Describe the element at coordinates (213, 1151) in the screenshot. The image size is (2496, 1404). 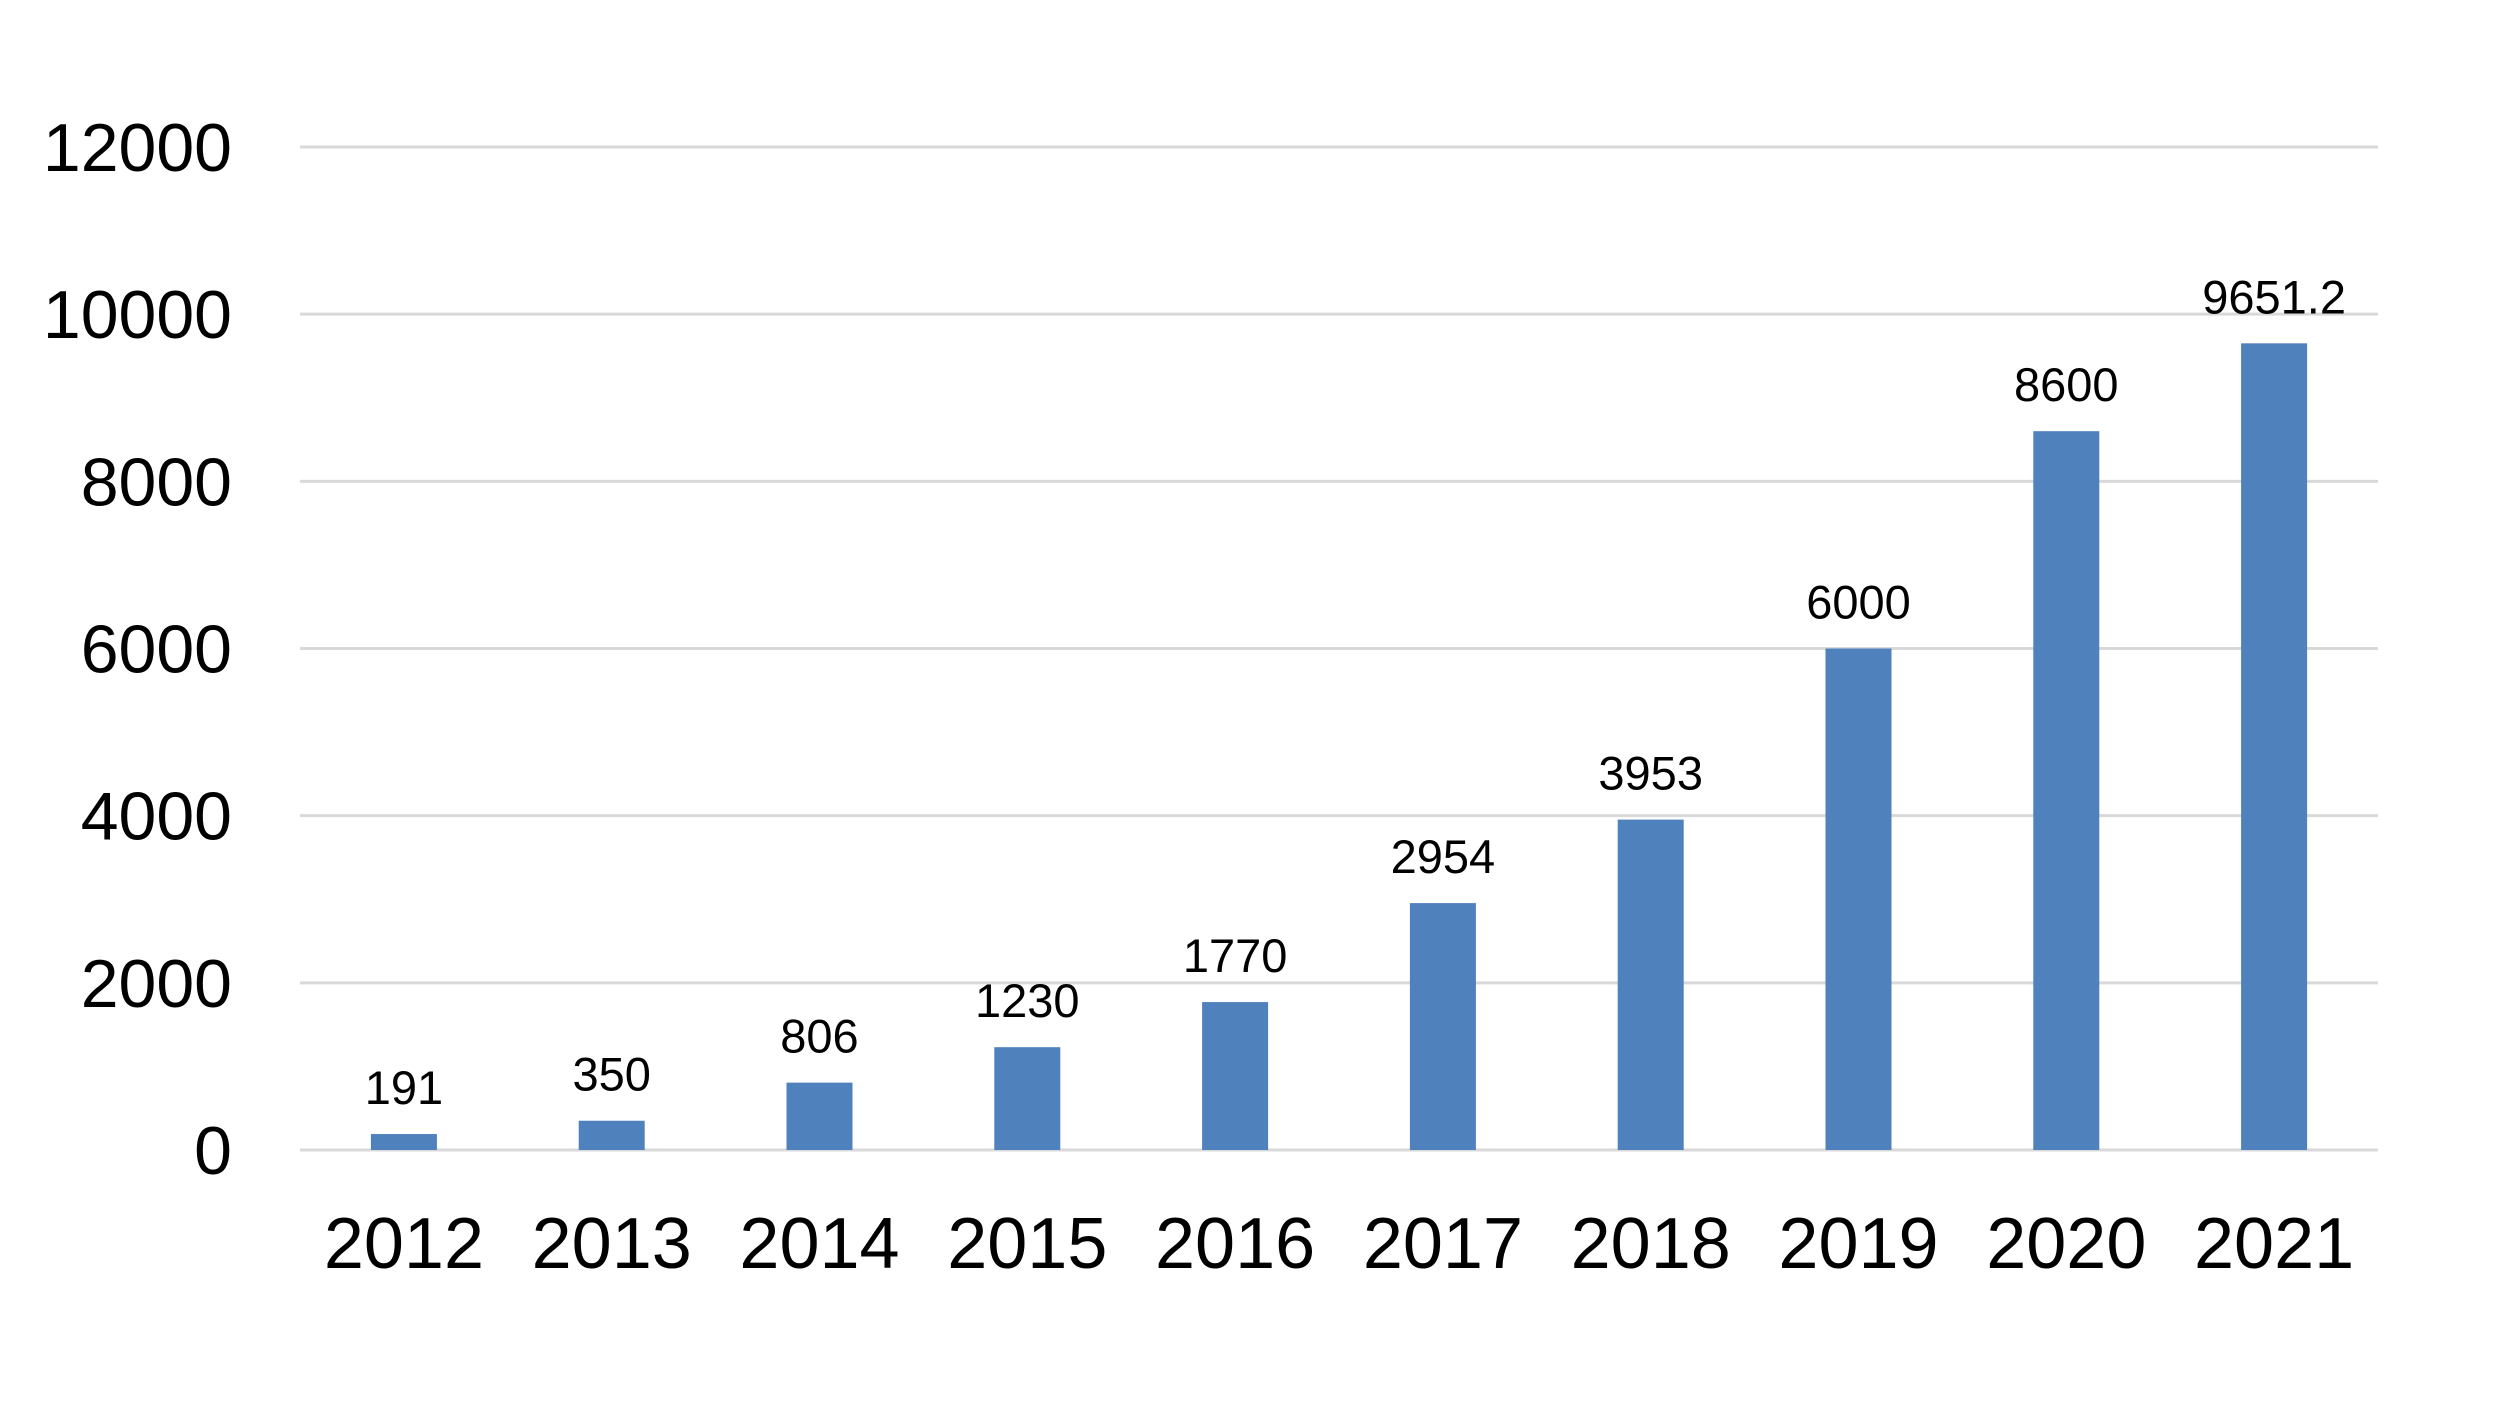
I see `y-tick-label: 0` at that location.